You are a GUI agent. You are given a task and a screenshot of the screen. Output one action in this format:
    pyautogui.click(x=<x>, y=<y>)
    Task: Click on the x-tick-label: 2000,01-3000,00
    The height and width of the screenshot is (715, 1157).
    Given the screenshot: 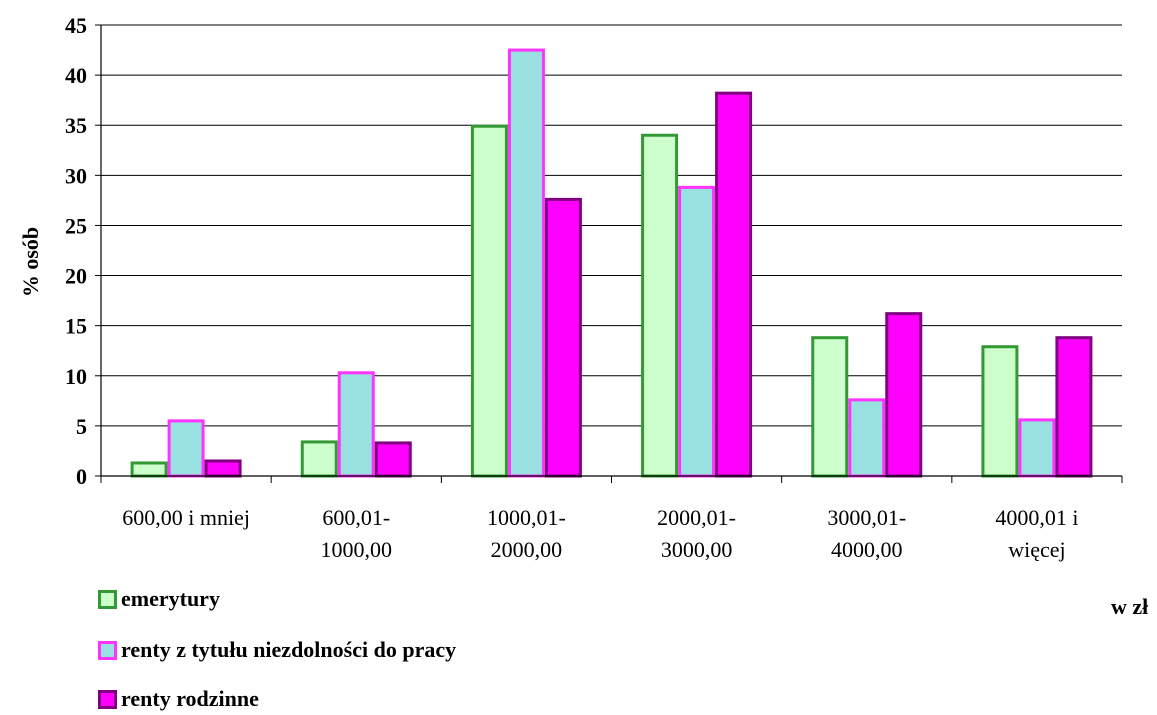 What is the action you would take?
    pyautogui.click(x=696, y=533)
    